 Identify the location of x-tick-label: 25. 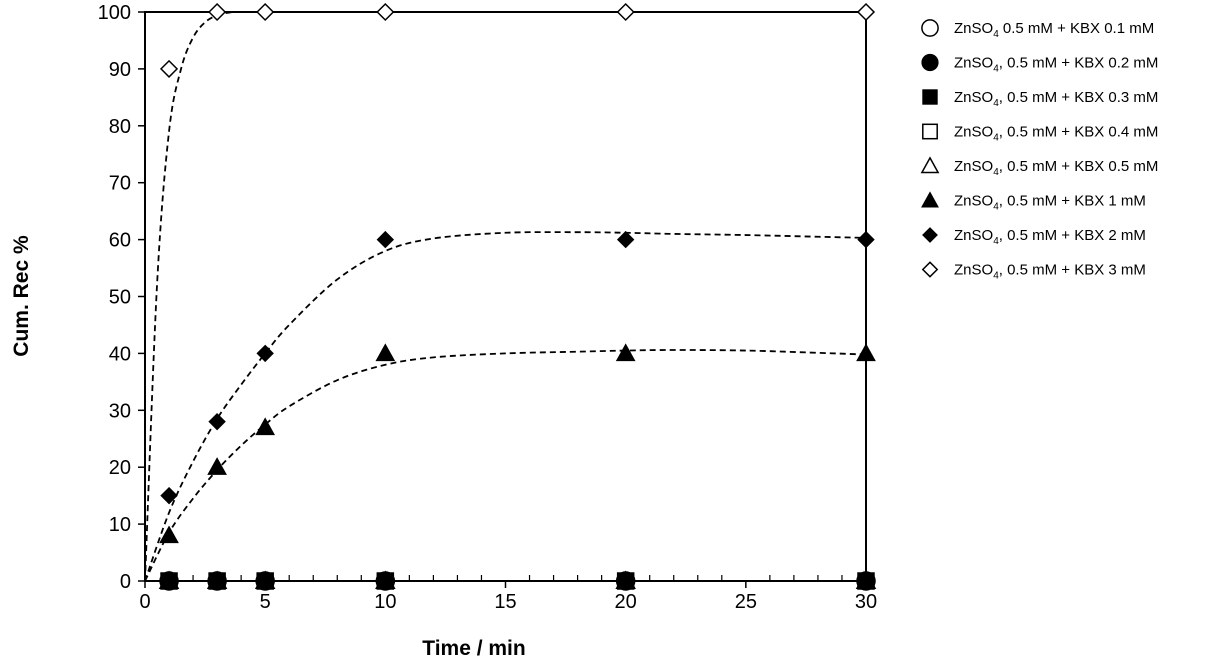
(746, 602).